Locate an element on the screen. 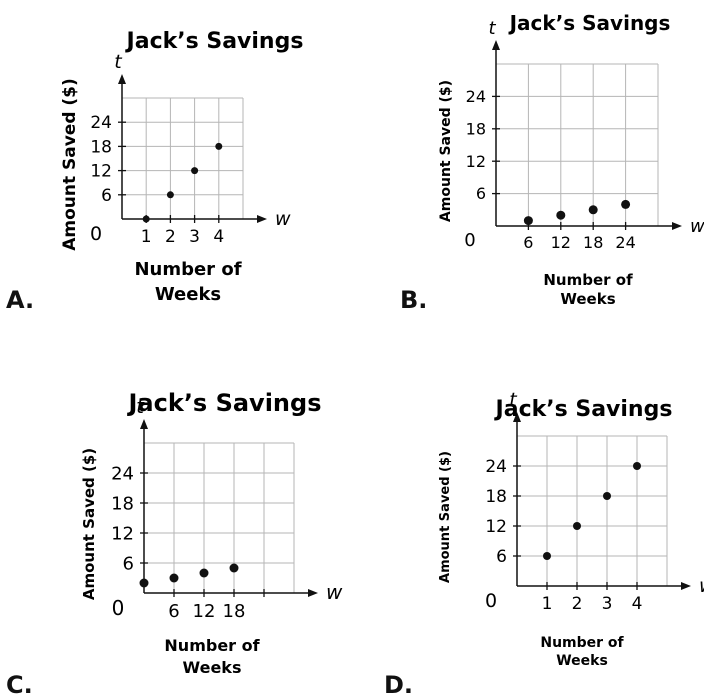 Image resolution: width=704 pixels, height=699 pixels. option-label-d: D. is located at coordinates (399, 685).